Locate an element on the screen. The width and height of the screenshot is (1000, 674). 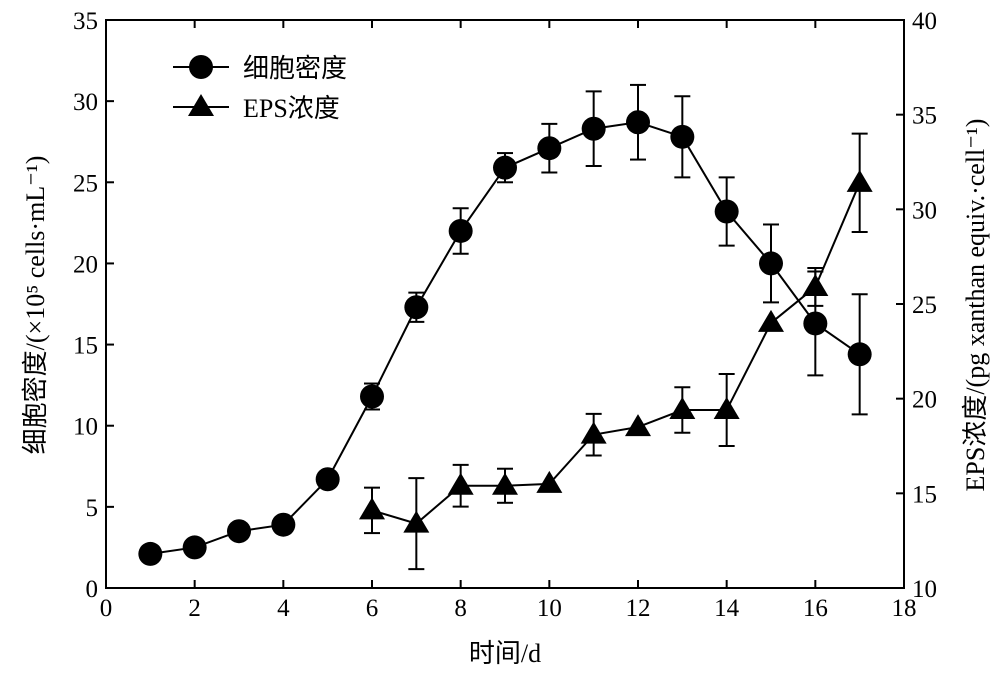
y-right-tick-label: 20 is located at coordinates (924, 400).